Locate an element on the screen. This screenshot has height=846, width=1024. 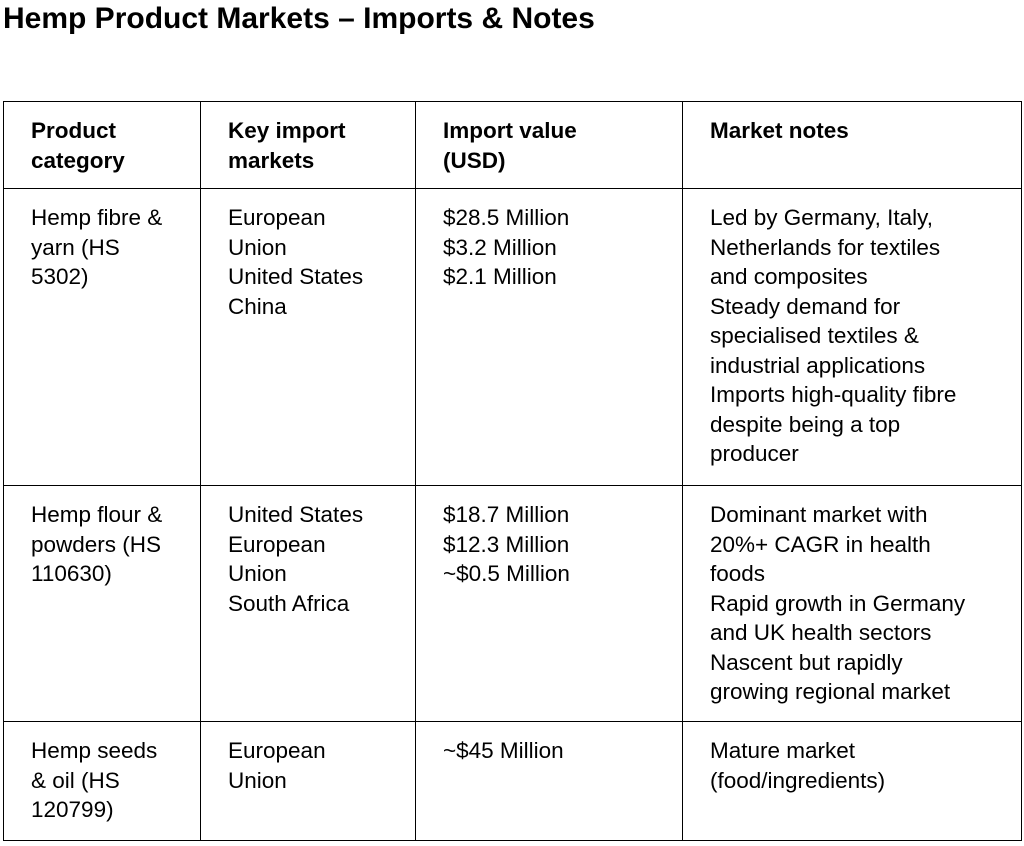
cell-text-line: industrial applications is located at coordinates (818, 365).